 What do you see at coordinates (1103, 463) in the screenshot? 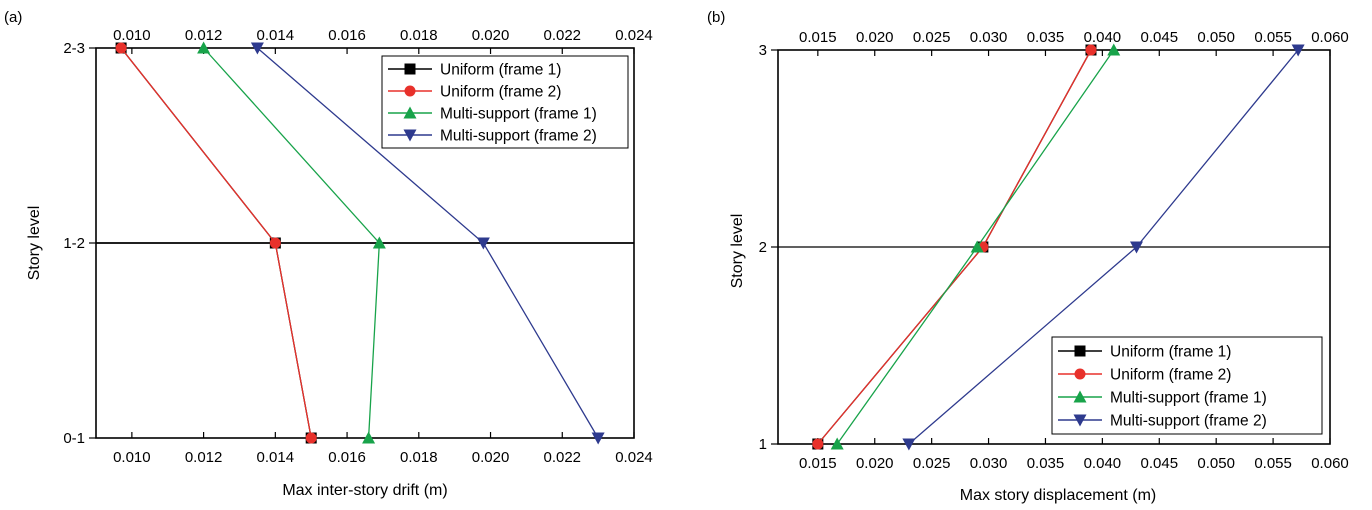
I see `panel-b-xtick-bottom-label: 0.040` at bounding box center [1103, 463].